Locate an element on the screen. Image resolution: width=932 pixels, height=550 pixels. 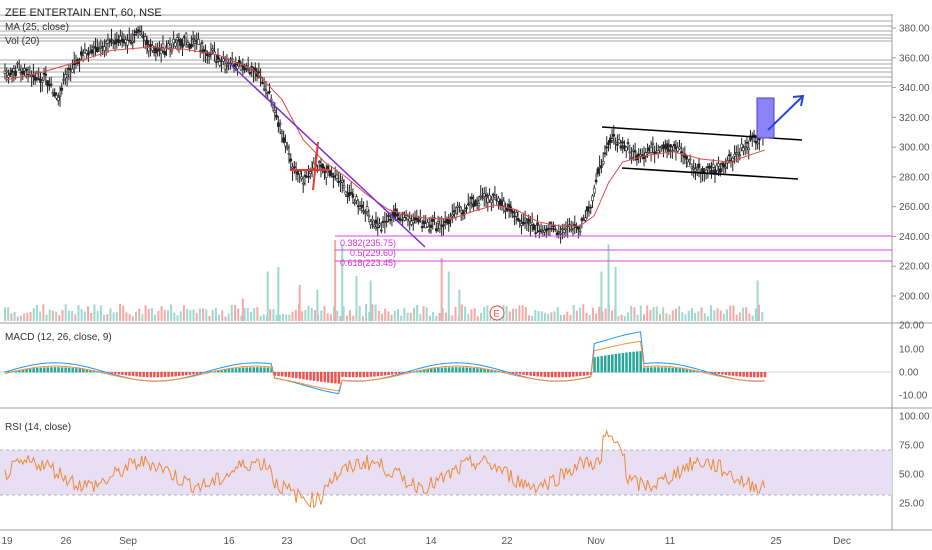
target-arrow is located at coordinates (785, 113).